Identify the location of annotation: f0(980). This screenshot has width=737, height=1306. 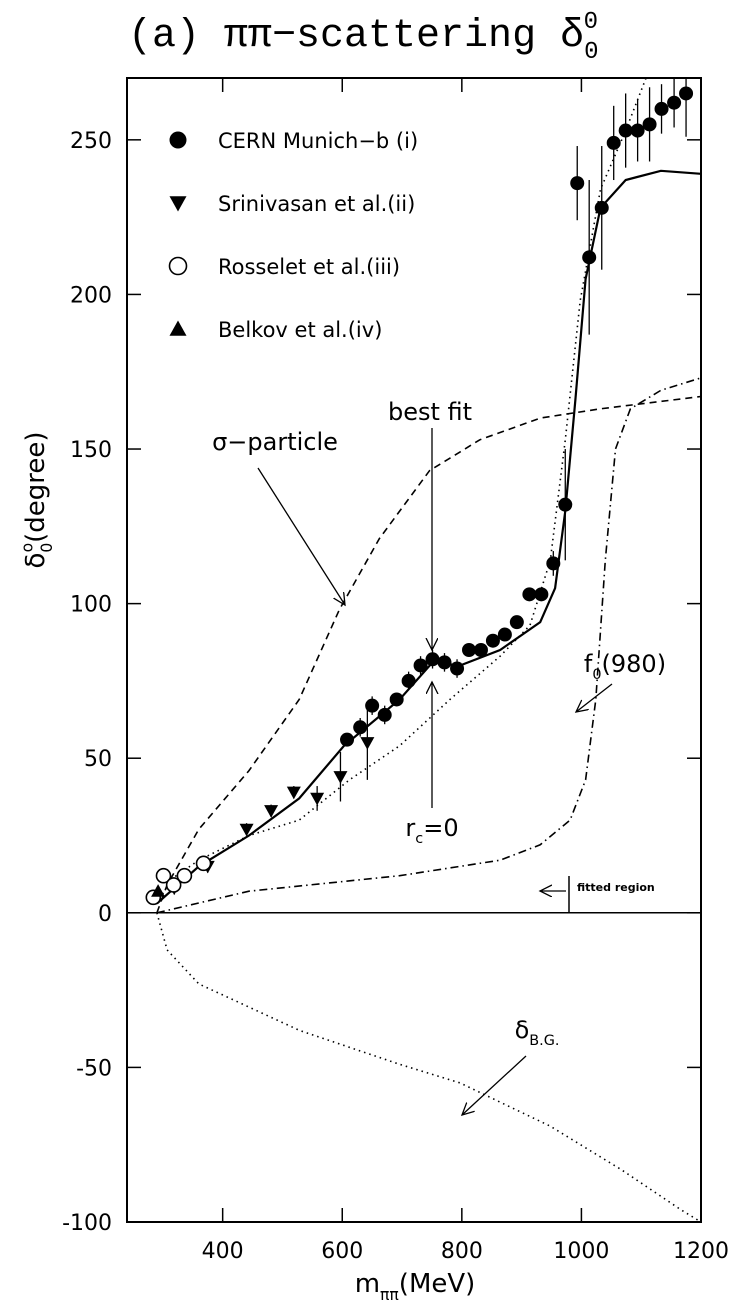
(625, 666).